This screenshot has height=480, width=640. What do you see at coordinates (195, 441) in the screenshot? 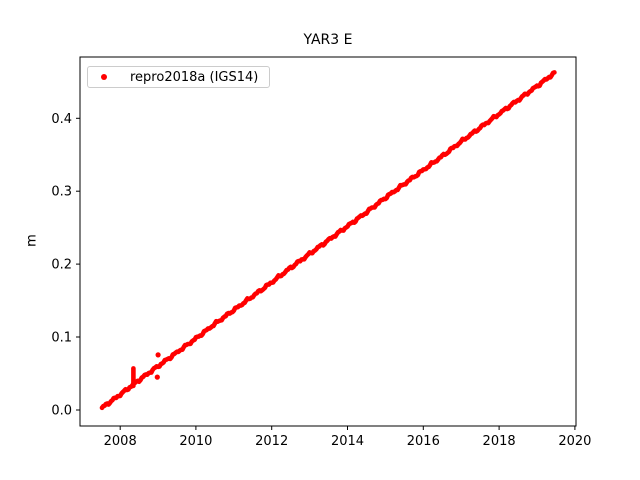
I see `x-tick-label: 2010` at bounding box center [195, 441].